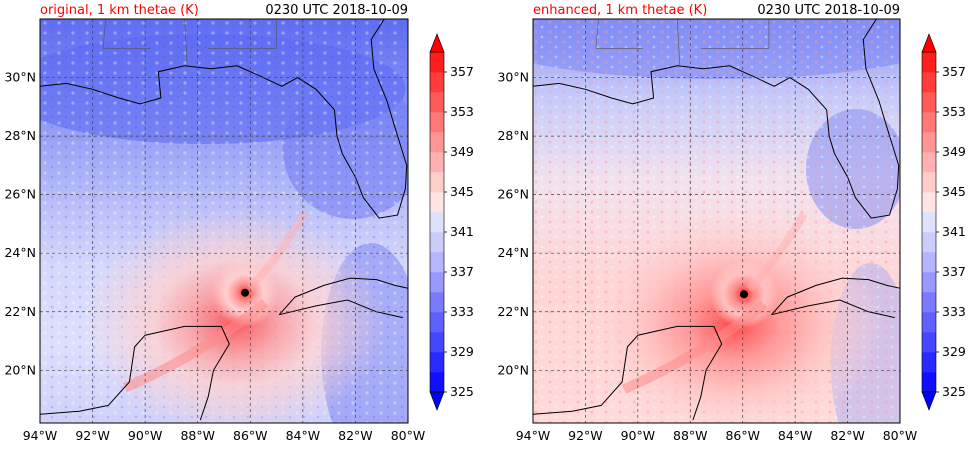 The height and width of the screenshot is (449, 972). What do you see at coordinates (943, 222) in the screenshot?
I see `colorbar: 357 353 349 345 341 337 333 329 325` at bounding box center [943, 222].